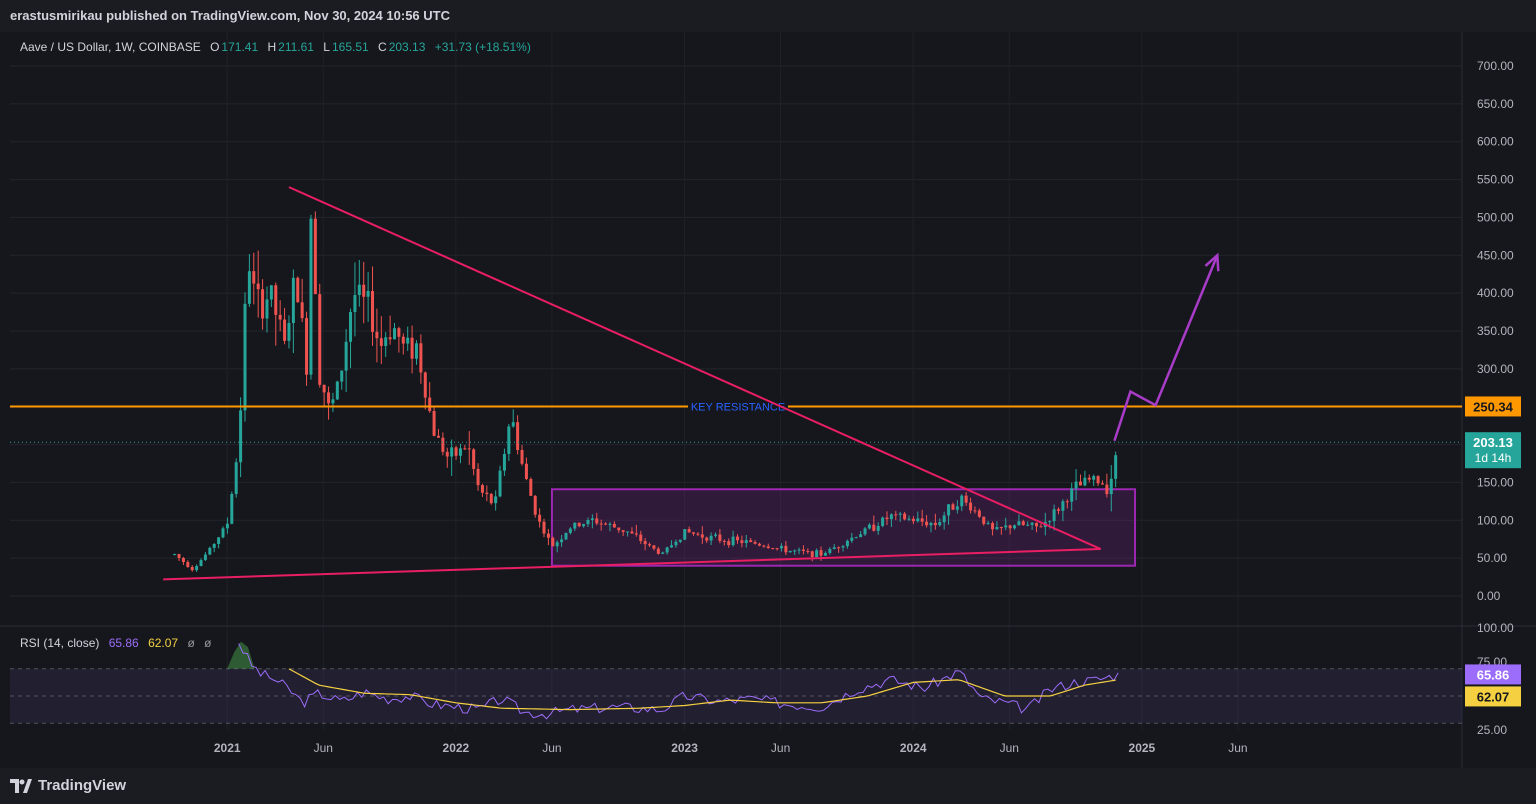  What do you see at coordinates (60, 643) in the screenshot?
I see `rsi-label: RSI (14, close)` at bounding box center [60, 643].